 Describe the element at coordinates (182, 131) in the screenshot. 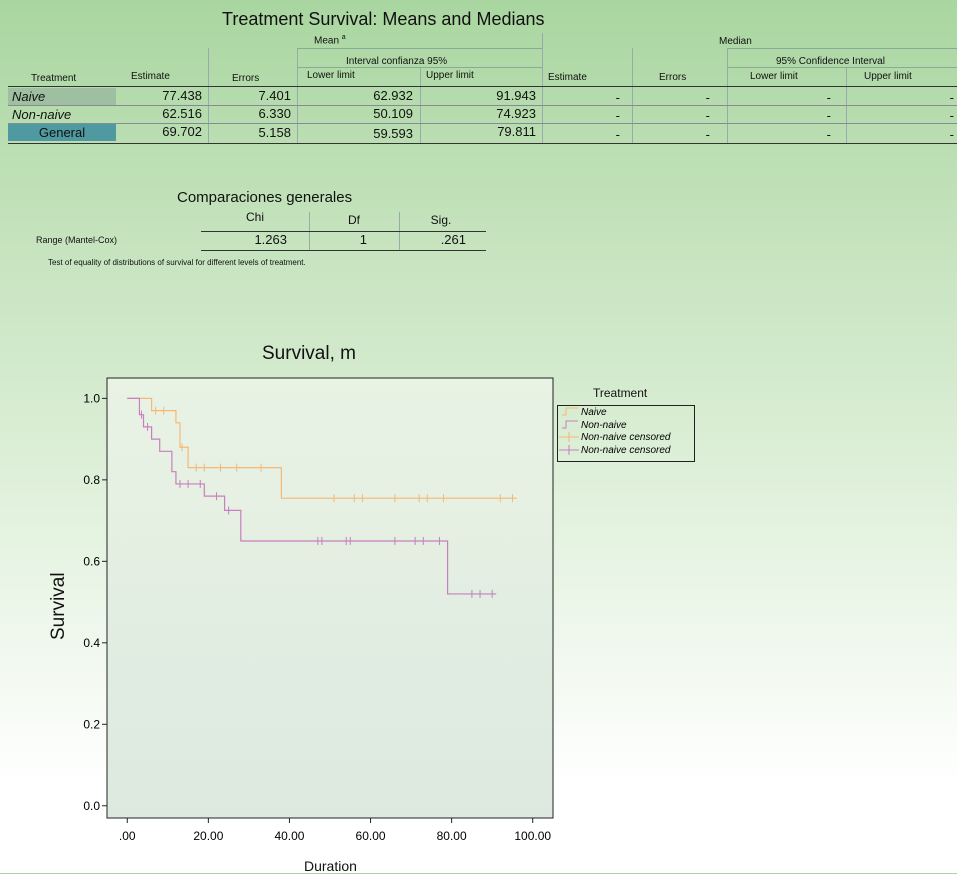

I see `cell-general-mean-estimate: 69.702` at that location.